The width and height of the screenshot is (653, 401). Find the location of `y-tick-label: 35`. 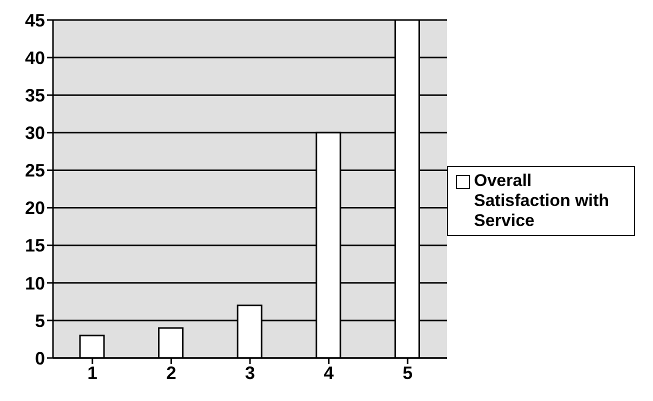

y-tick-label: 35 is located at coordinates (34, 96).